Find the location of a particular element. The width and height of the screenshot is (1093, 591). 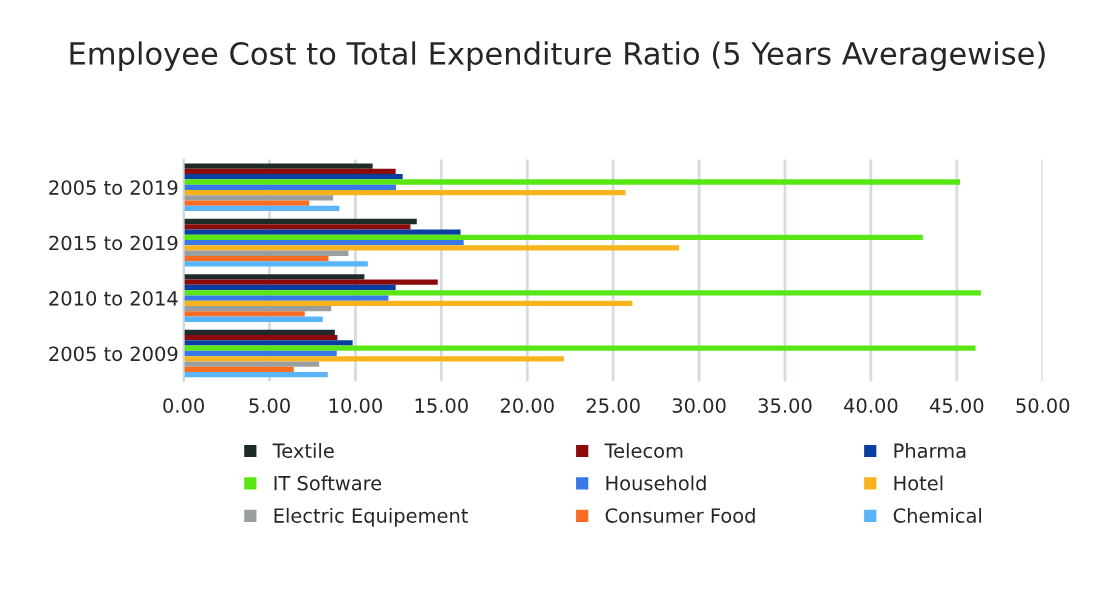

legend-label: IT Software is located at coordinates (328, 483).